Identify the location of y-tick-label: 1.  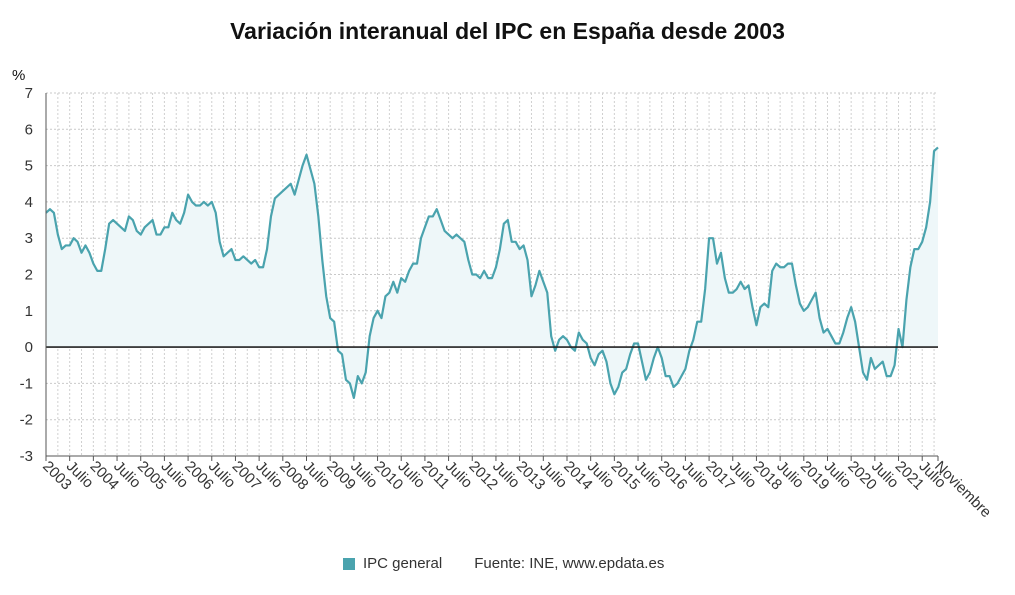
(29, 311).